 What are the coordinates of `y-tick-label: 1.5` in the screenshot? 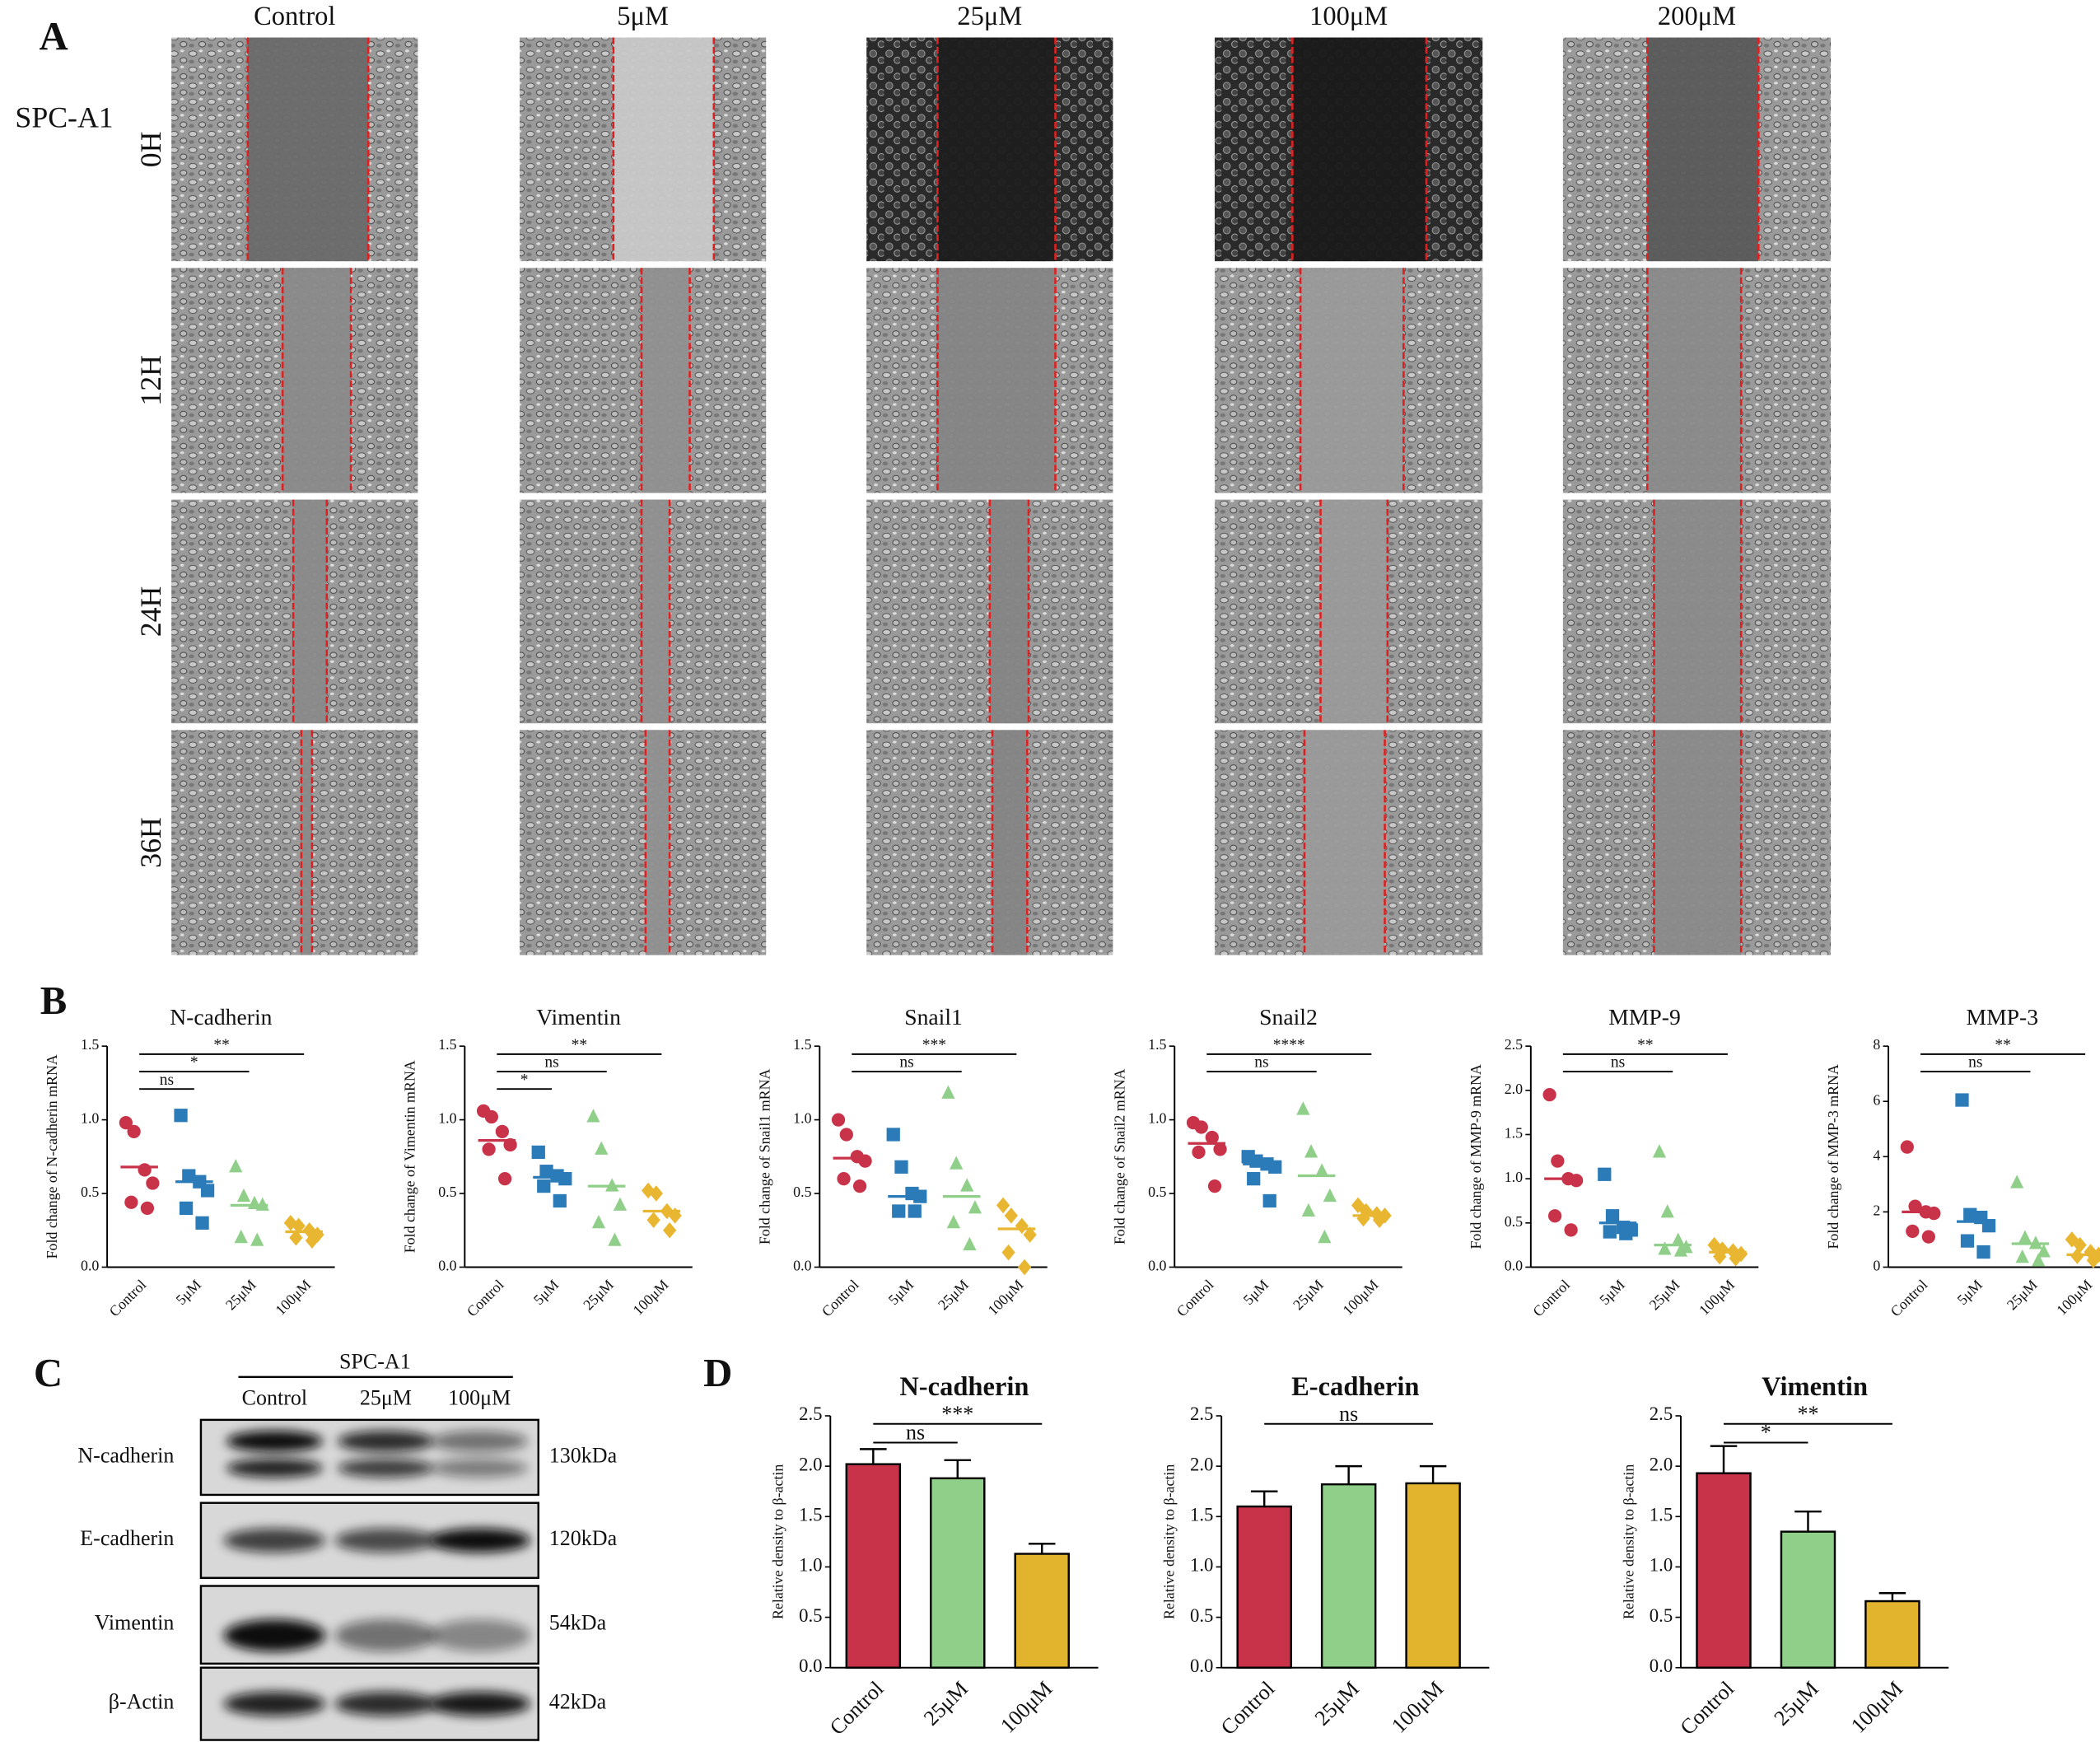 It's located at (90, 1044).